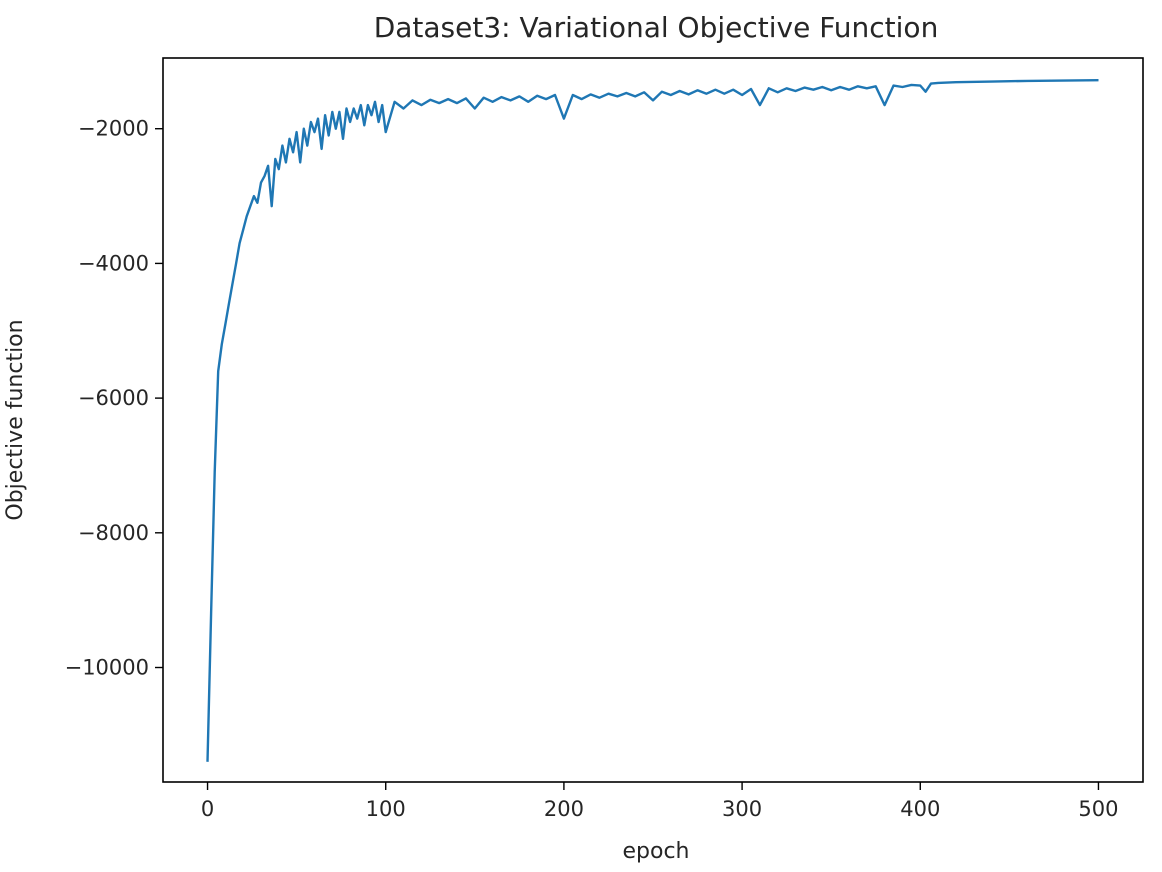  Describe the element at coordinates (113, 129) in the screenshot. I see `y-tick-label: −2000` at that location.